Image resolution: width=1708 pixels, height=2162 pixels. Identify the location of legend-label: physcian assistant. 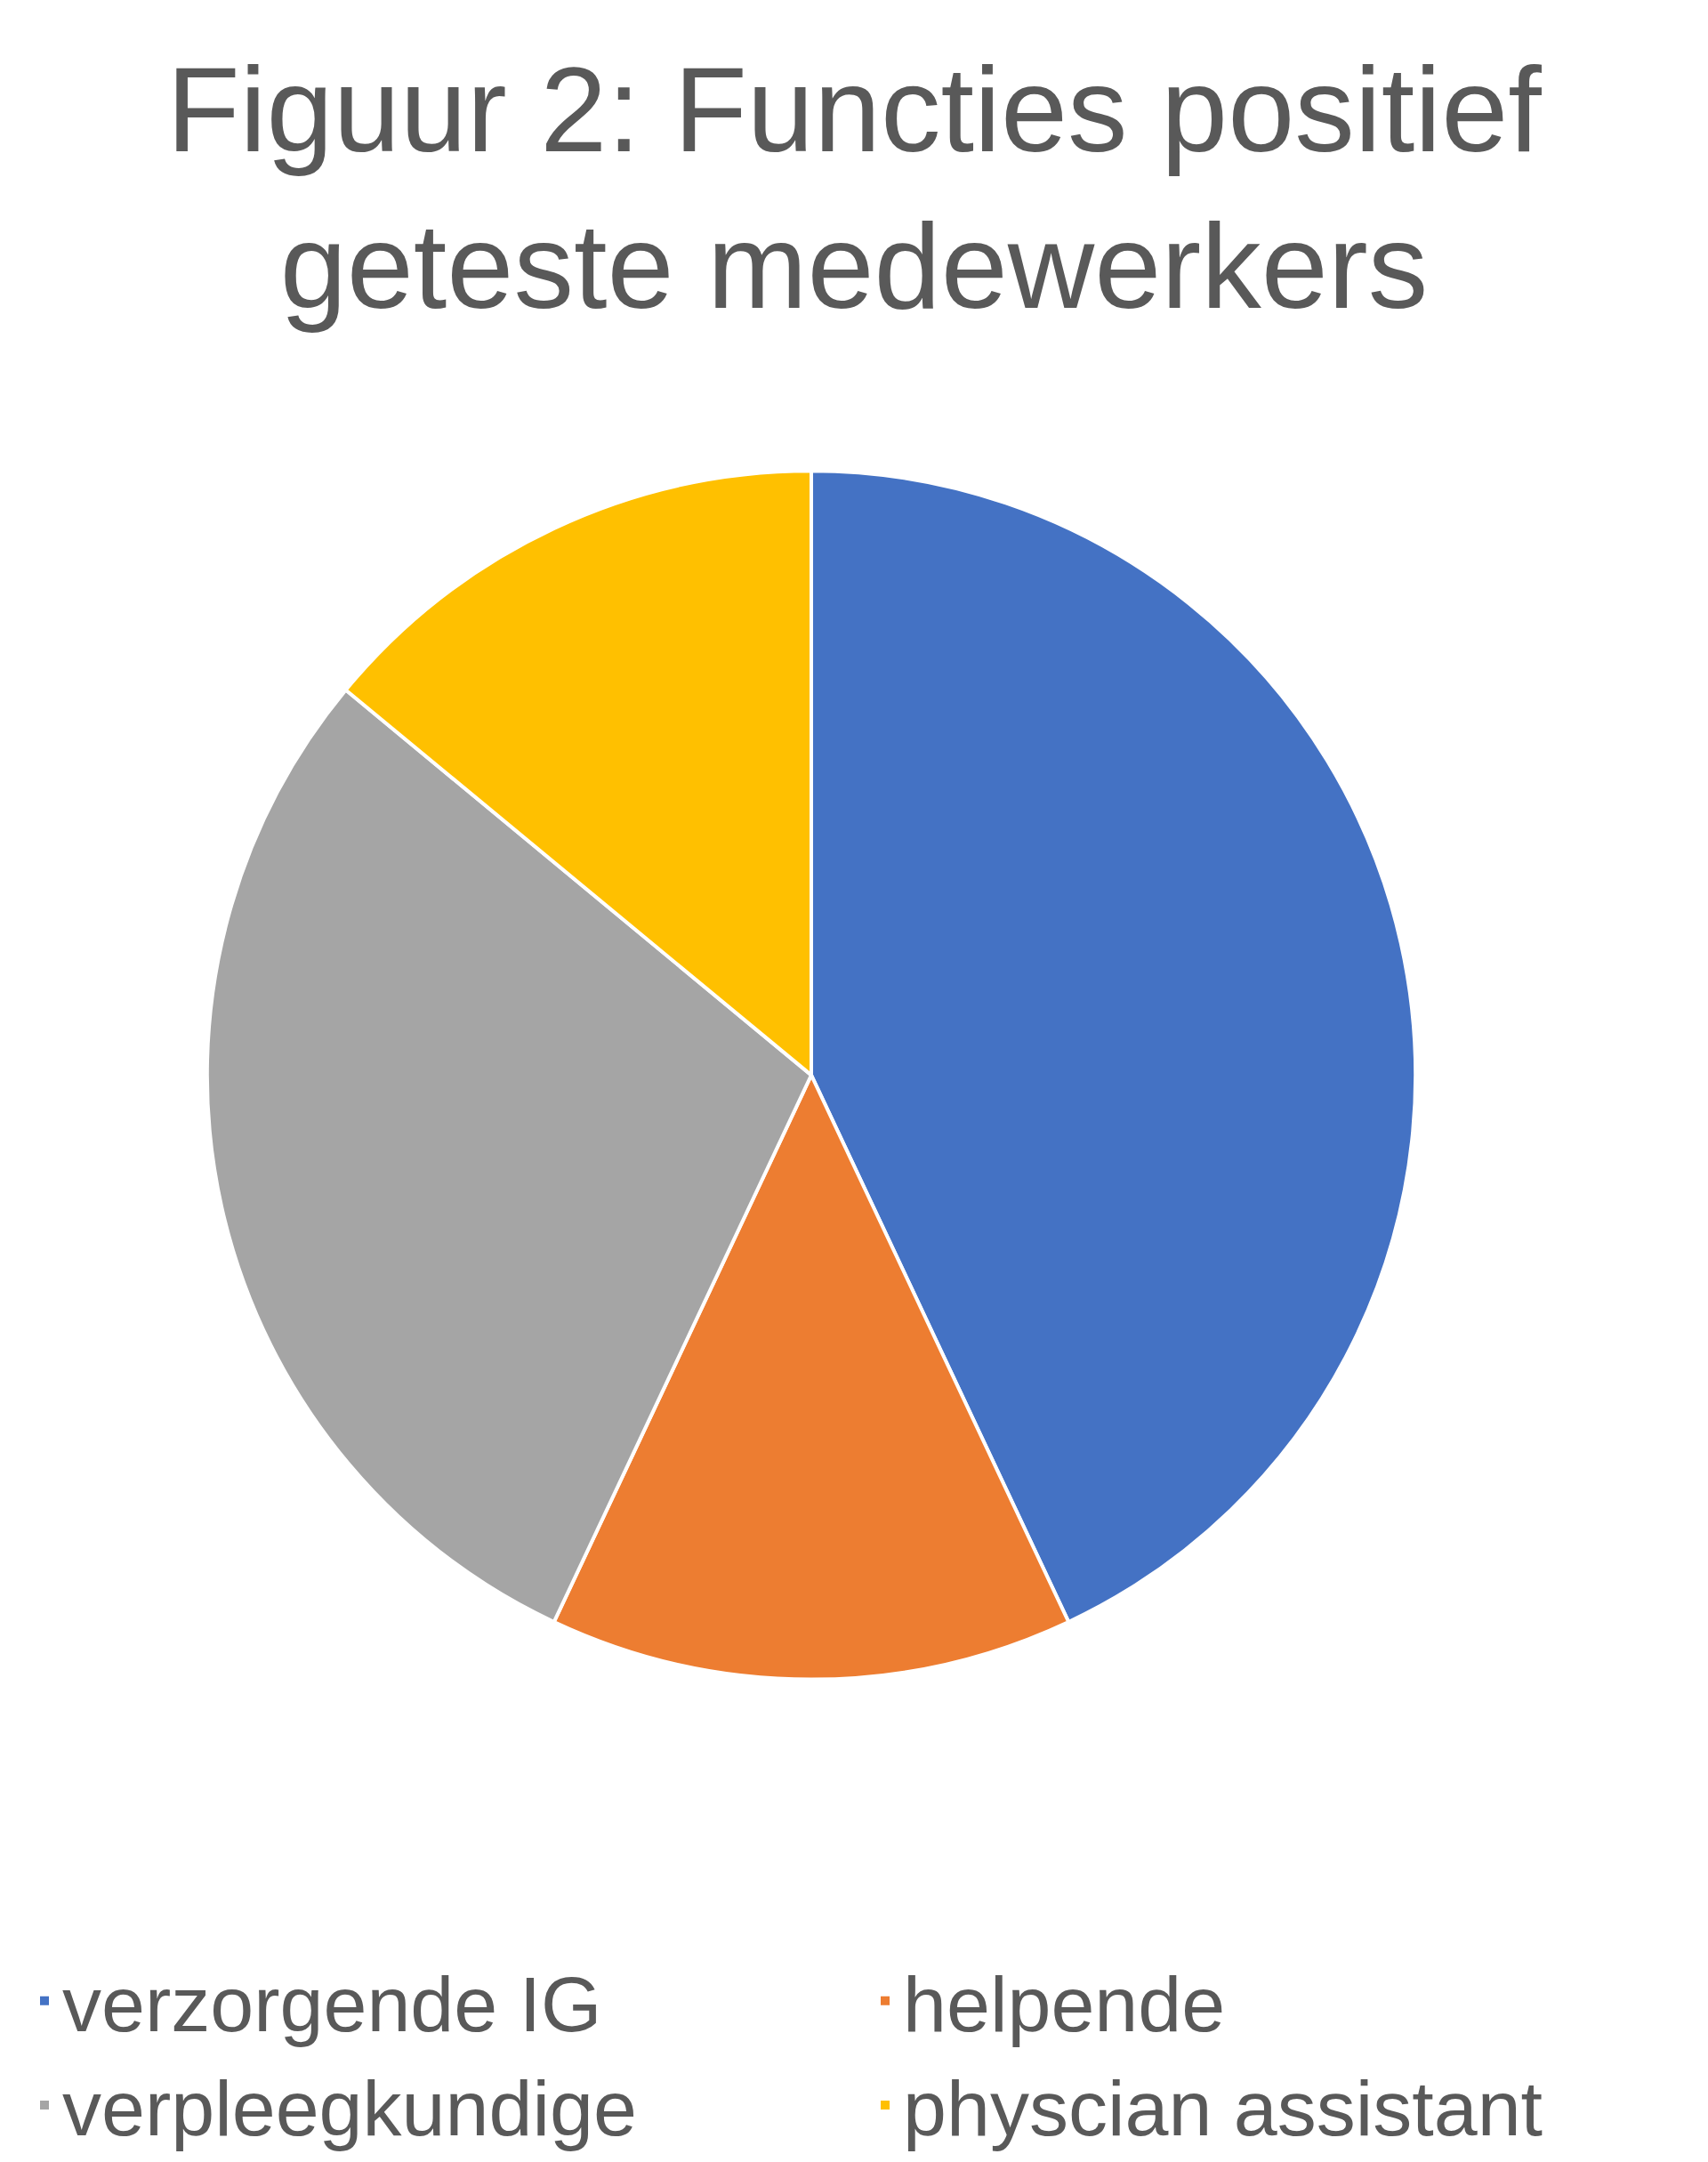
(1223, 2109).